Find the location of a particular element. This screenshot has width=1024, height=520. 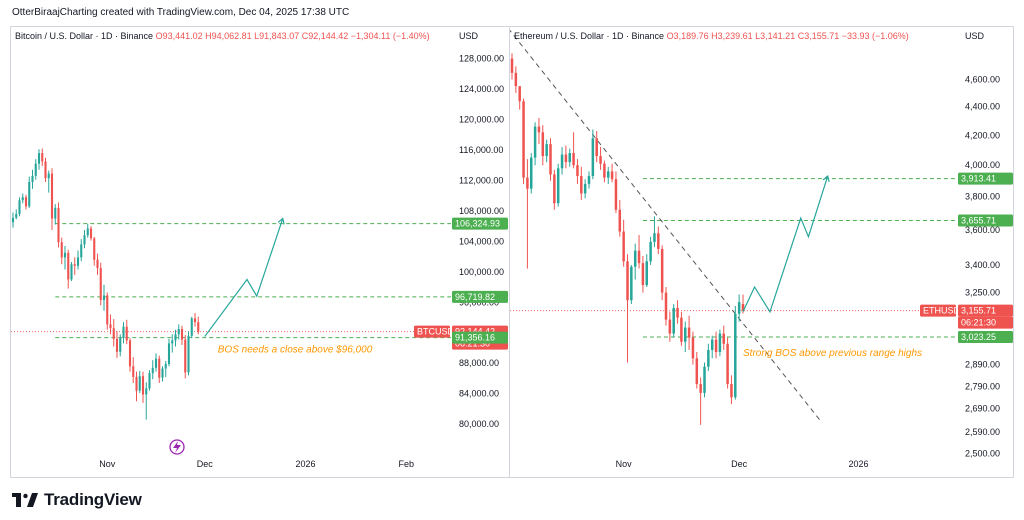

legend-high: H94,062.81 is located at coordinates (229, 36).